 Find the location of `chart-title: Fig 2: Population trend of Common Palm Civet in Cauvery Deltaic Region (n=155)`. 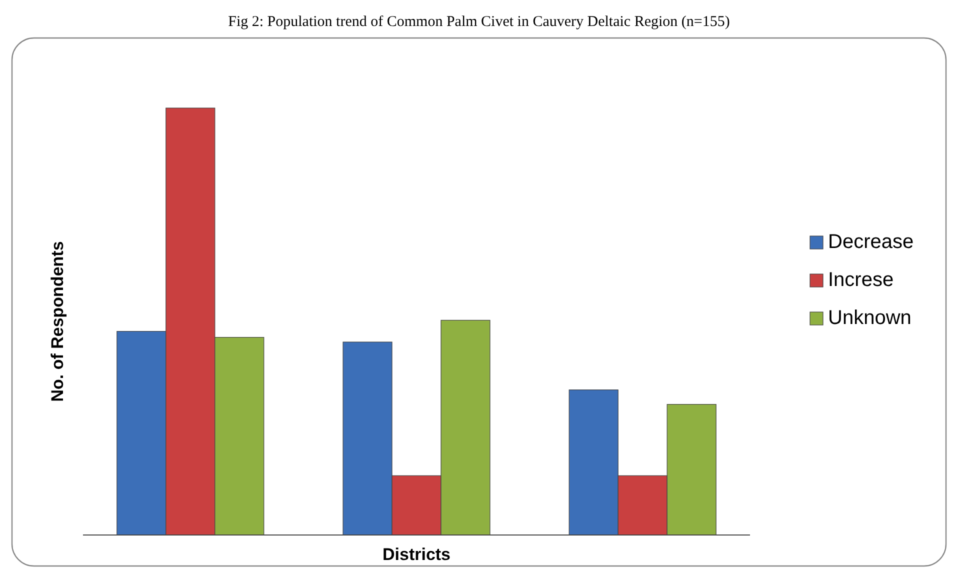

chart-title: Fig 2: Population trend of Common Palm Civet in Cauvery Deltaic Region (n=155) is located at coordinates (479, 22).